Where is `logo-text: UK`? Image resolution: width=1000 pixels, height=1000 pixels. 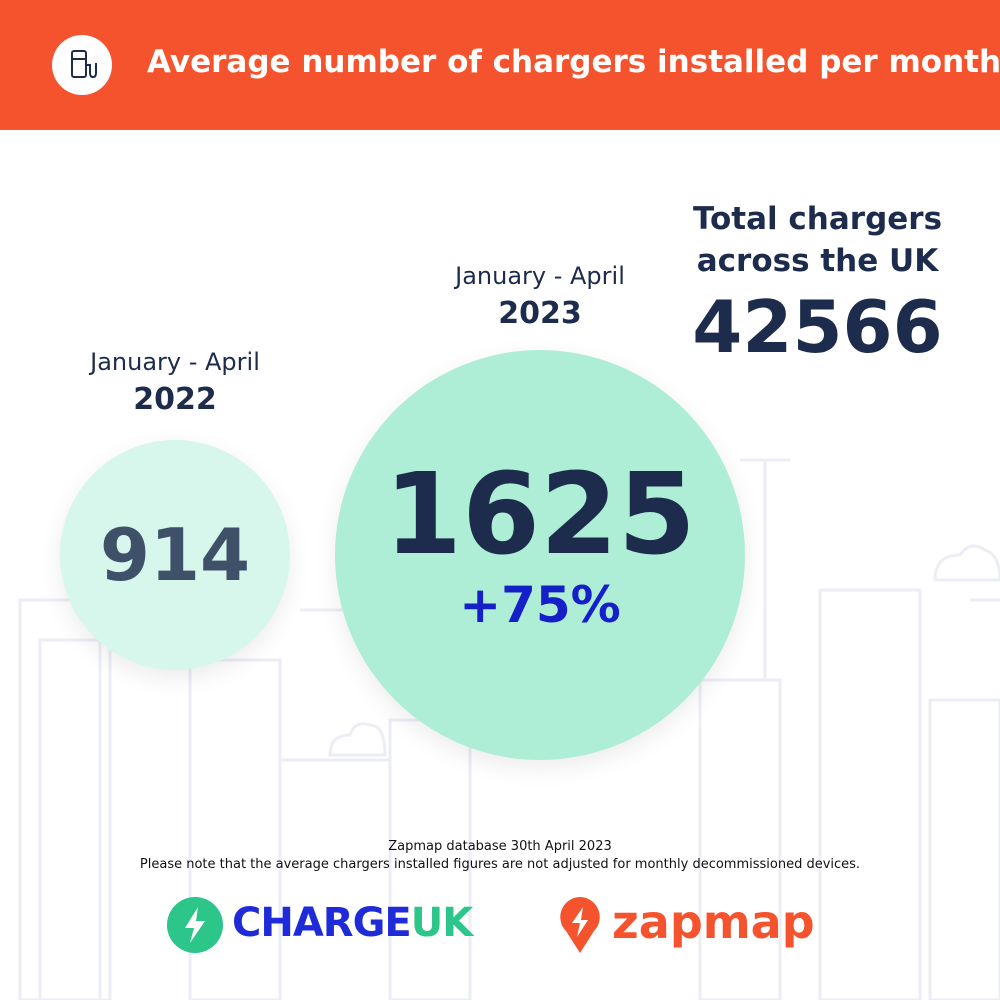
logo-text: UK is located at coordinates (441, 923).